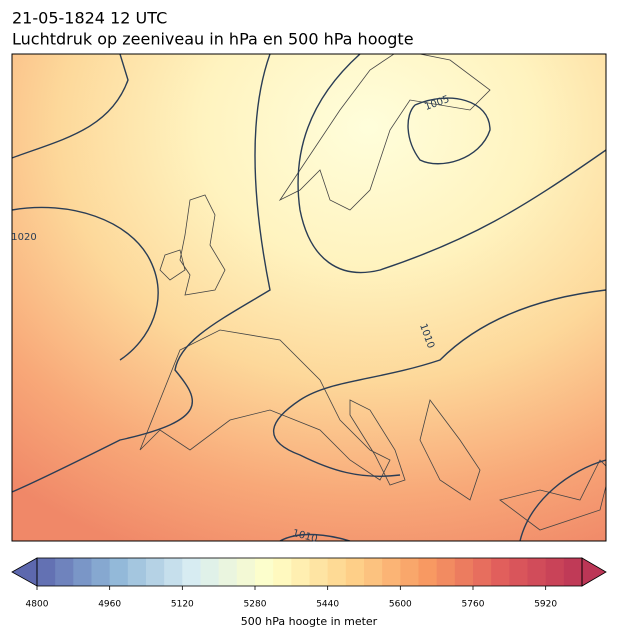  I want to click on colorbar-tick-label: 5600, so click(400, 605).